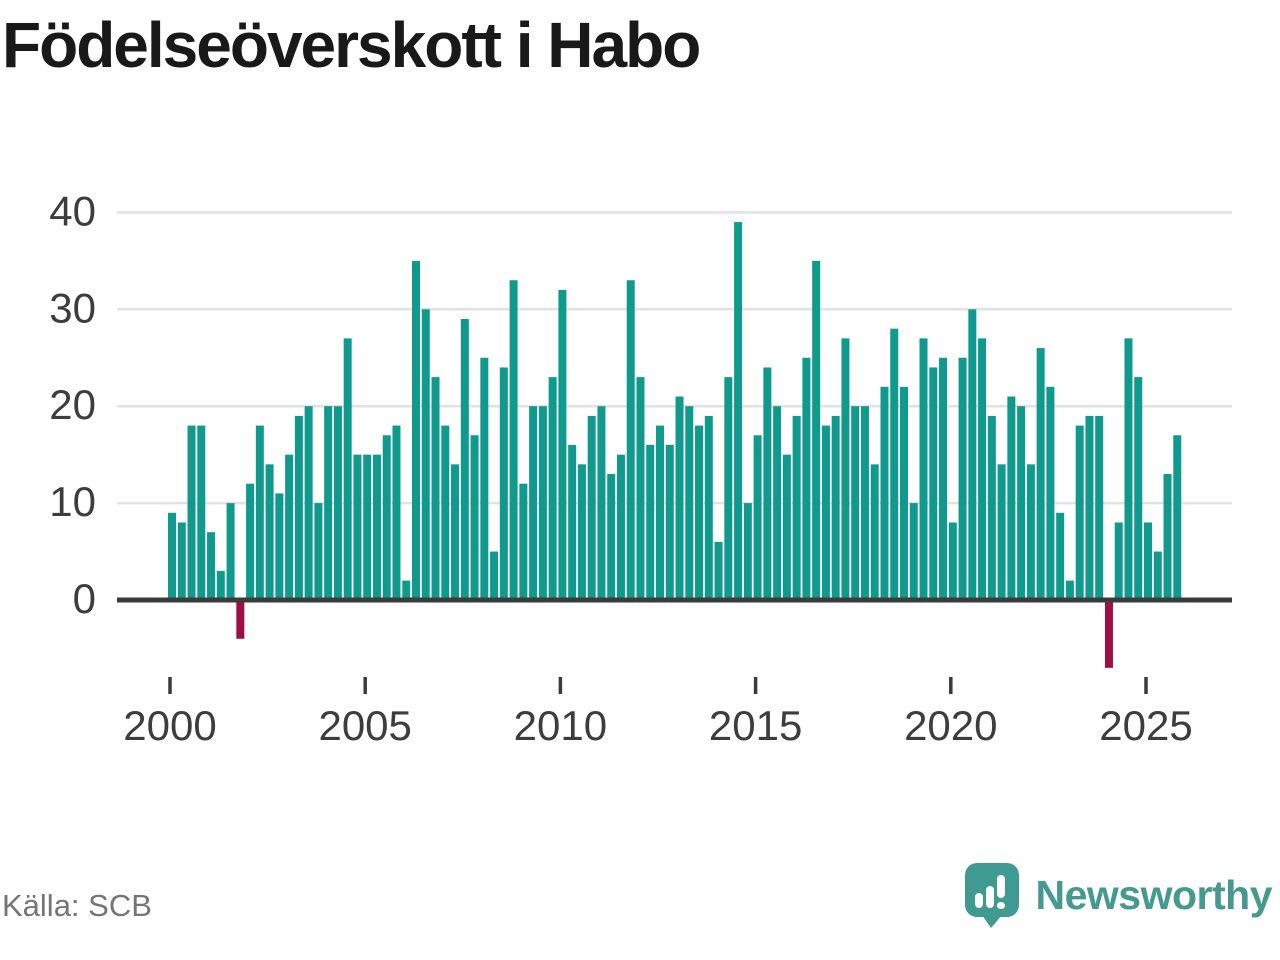  I want to click on bar-2000-Q3, so click(191, 512).